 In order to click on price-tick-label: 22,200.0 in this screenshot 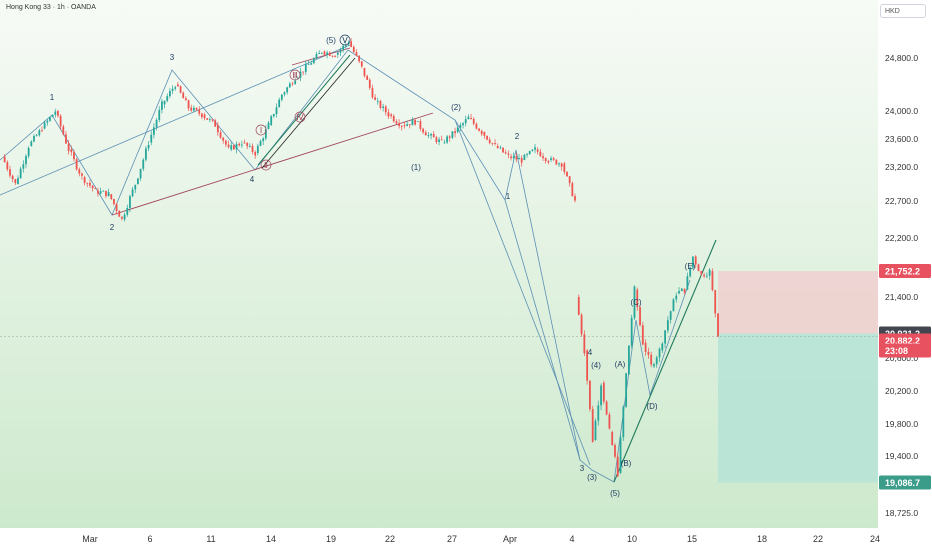, I will do `click(901, 238)`.